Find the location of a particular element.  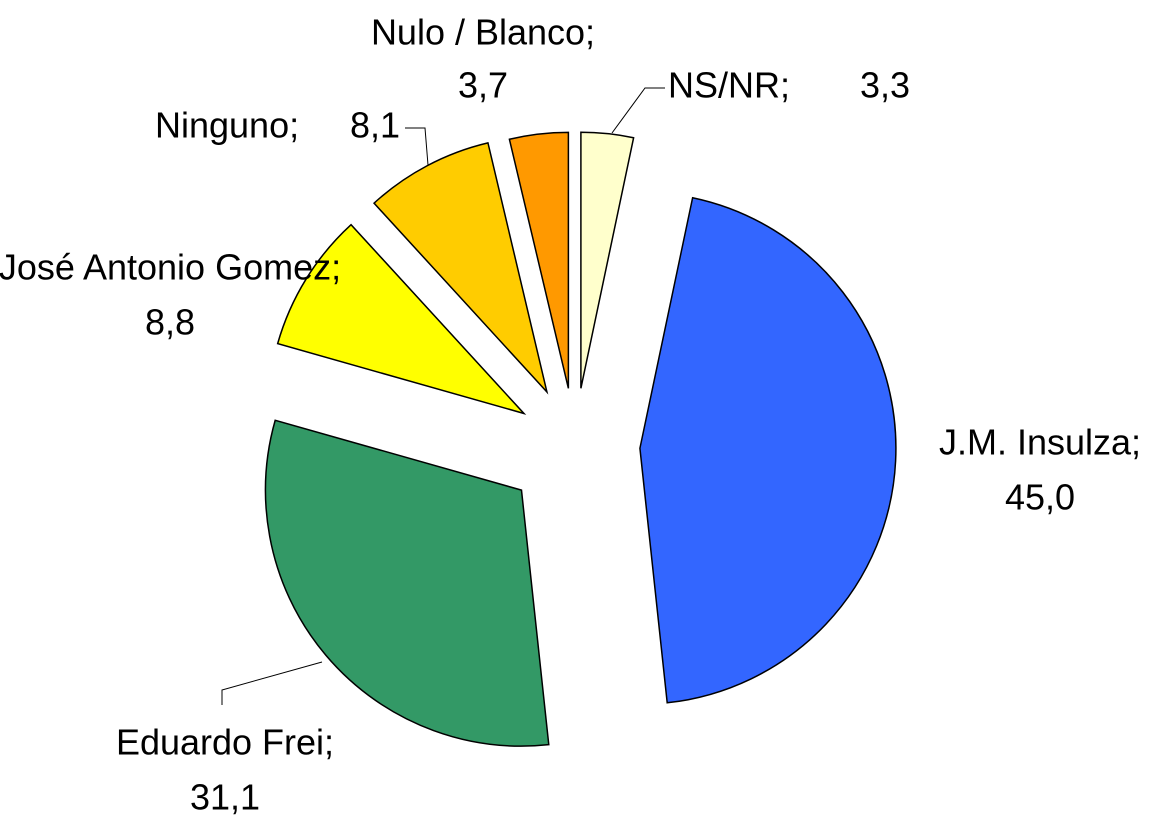

slice-label: Nulo / Blanco; is located at coordinates (483, 32).